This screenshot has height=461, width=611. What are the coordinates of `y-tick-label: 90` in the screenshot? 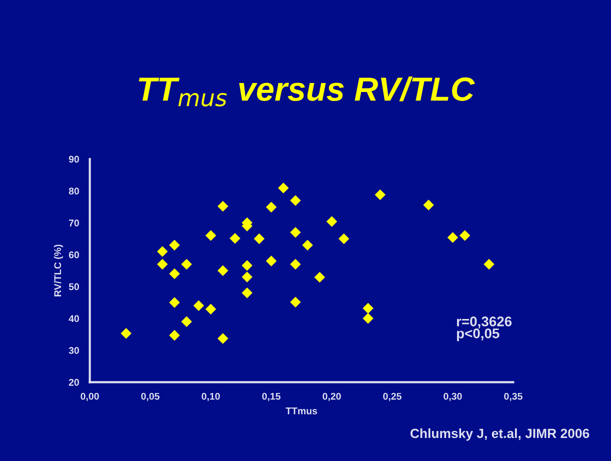 It's located at (74, 159).